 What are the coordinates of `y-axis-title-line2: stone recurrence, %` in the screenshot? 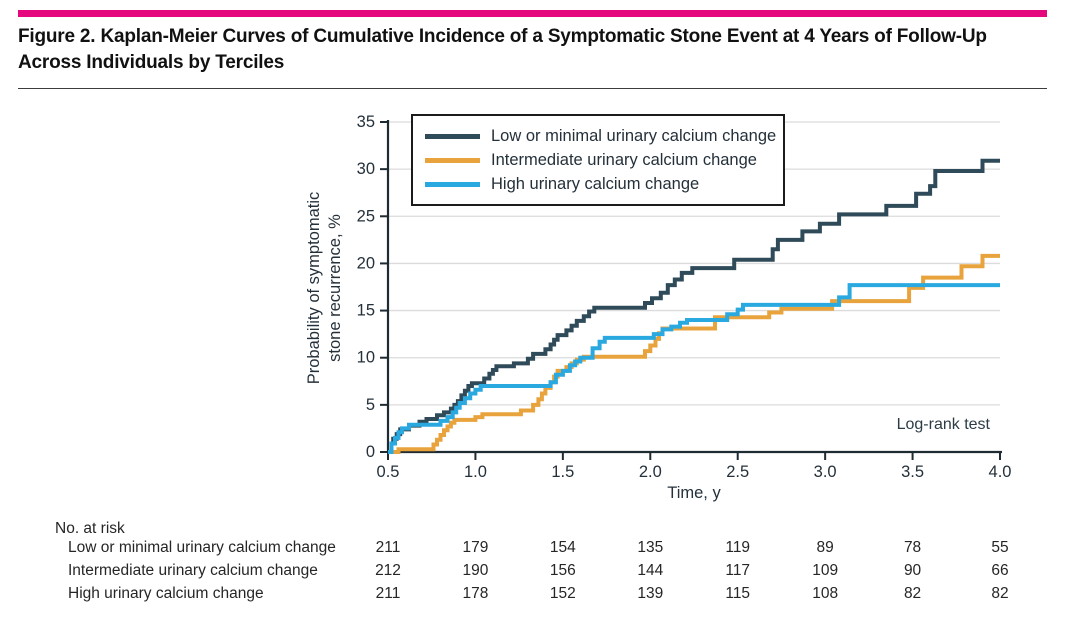 It's located at (335, 287).